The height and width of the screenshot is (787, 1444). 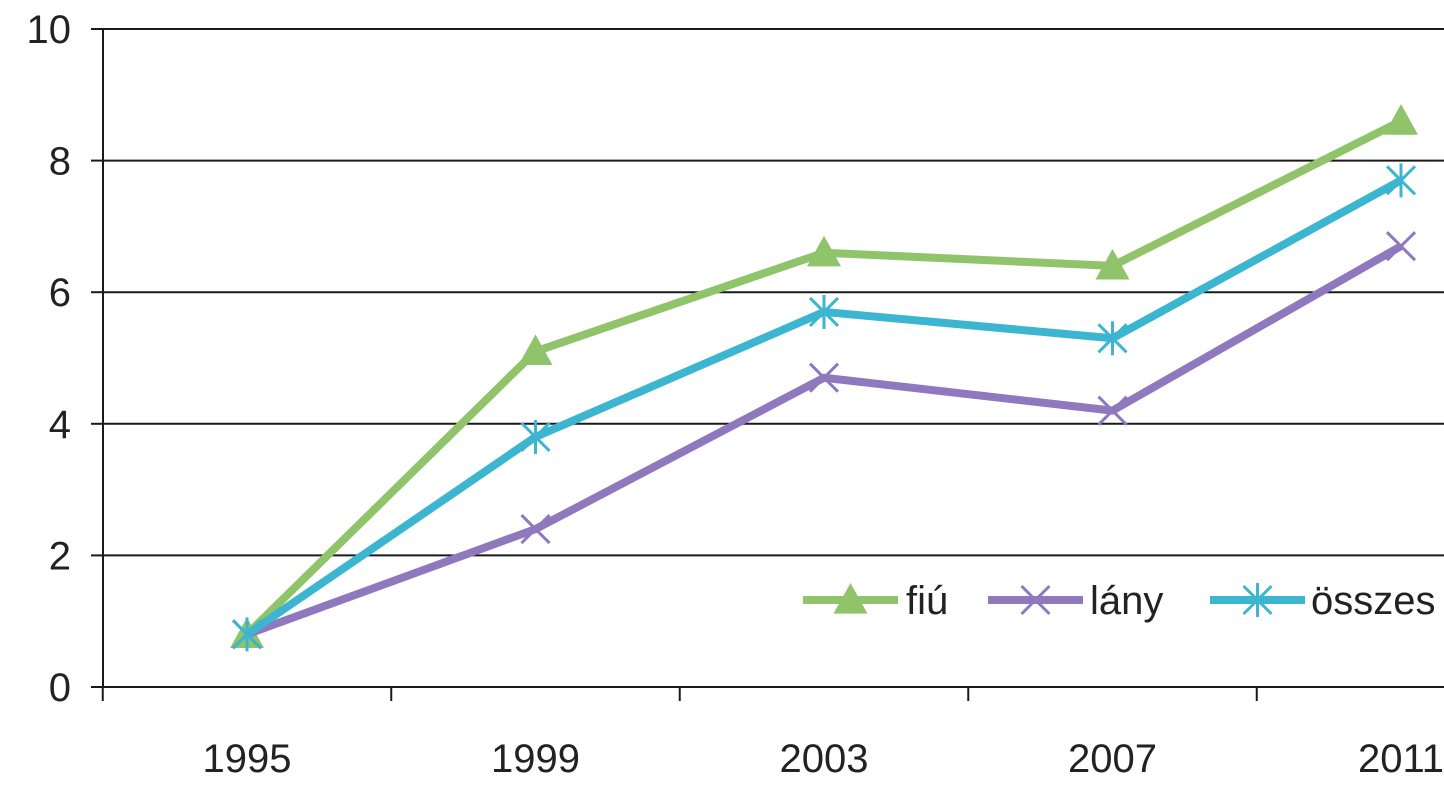 I want to click on y-tick-label: 2, so click(x=60, y=556).